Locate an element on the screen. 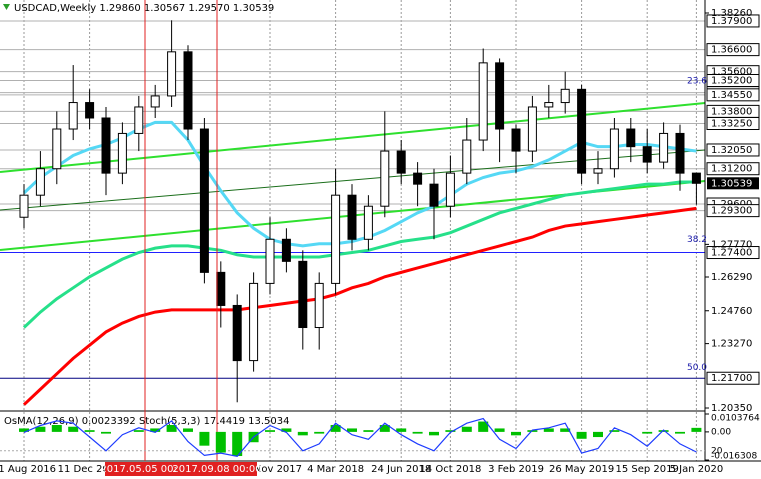  last-price-label: 1.30539 is located at coordinates (731, 183).